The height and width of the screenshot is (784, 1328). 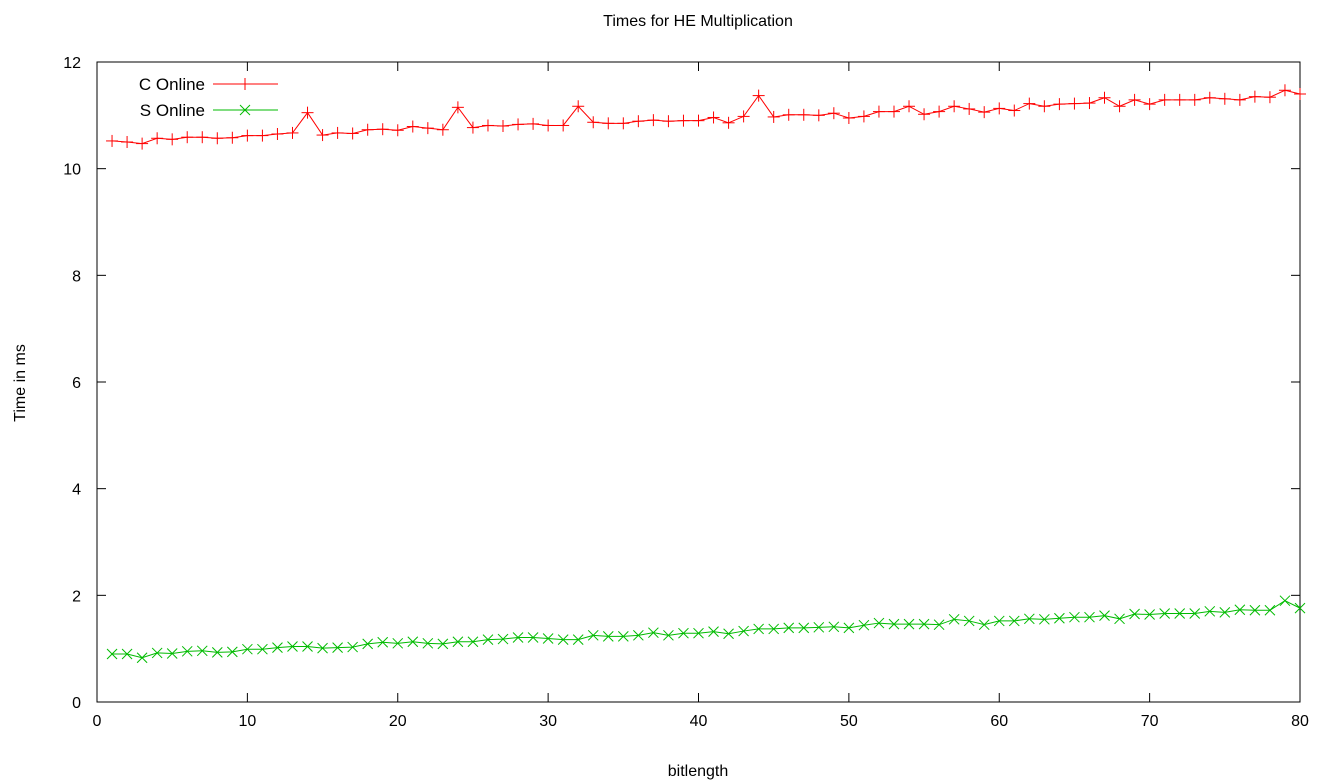 What do you see at coordinates (245, 84) in the screenshot?
I see `legend-marker-c-online` at bounding box center [245, 84].